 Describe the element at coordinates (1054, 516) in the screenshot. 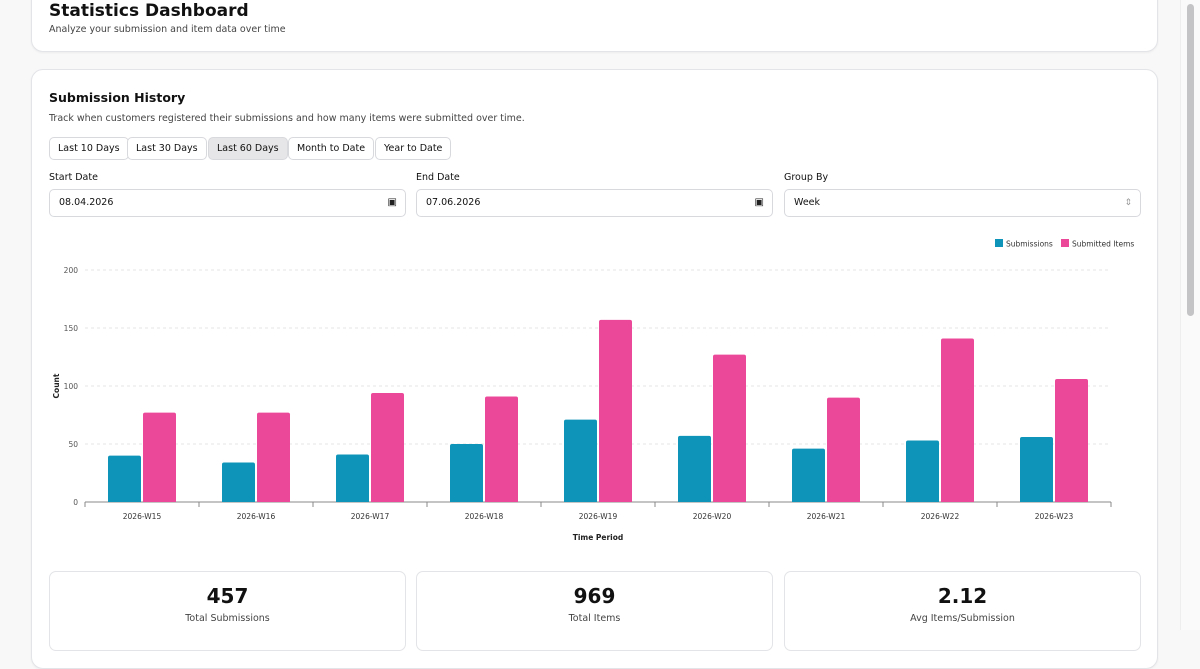

I see `x-tick-label: 2026-W23` at that location.